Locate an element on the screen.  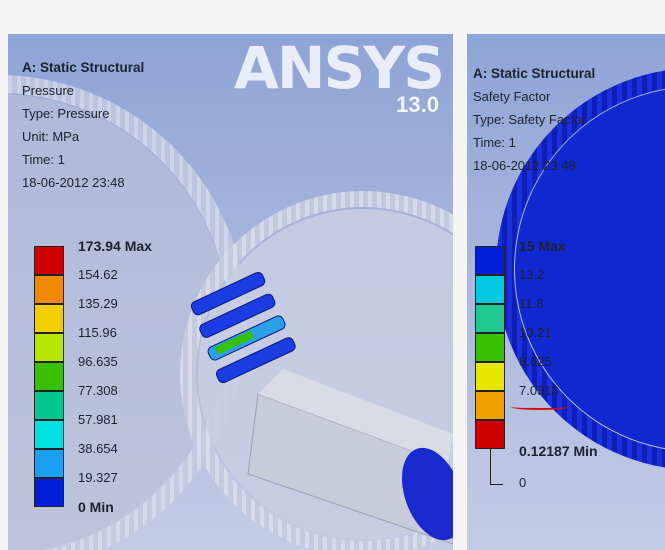
legend-zero-tick is located at coordinates (496, 467).